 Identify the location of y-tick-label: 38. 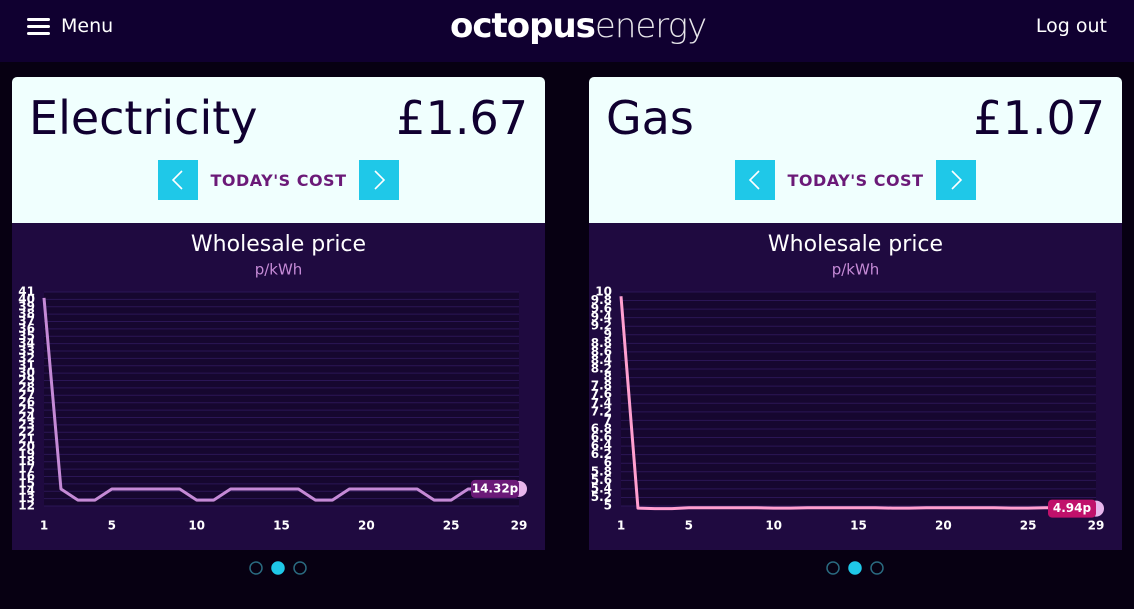
(26, 314).